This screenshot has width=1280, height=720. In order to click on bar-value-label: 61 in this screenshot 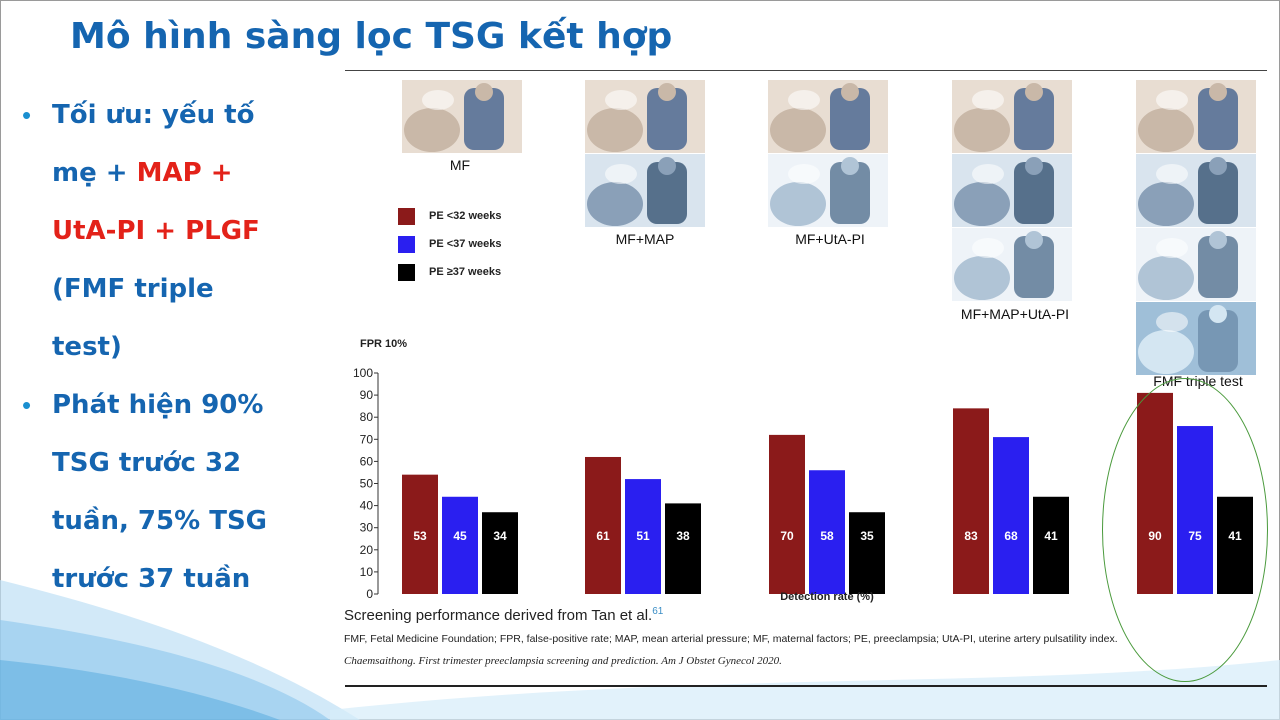, I will do `click(603, 536)`.